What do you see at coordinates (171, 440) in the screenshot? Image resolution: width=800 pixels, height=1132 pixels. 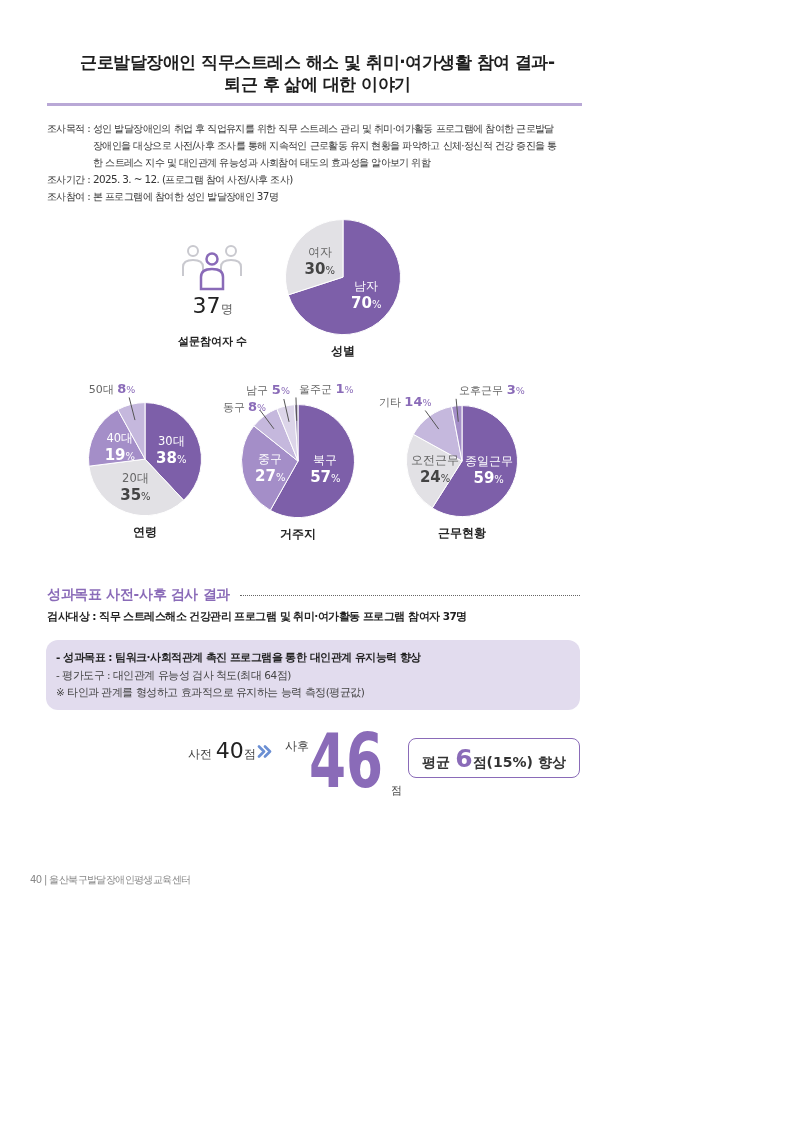 I see `slice-label: 30대` at bounding box center [171, 440].